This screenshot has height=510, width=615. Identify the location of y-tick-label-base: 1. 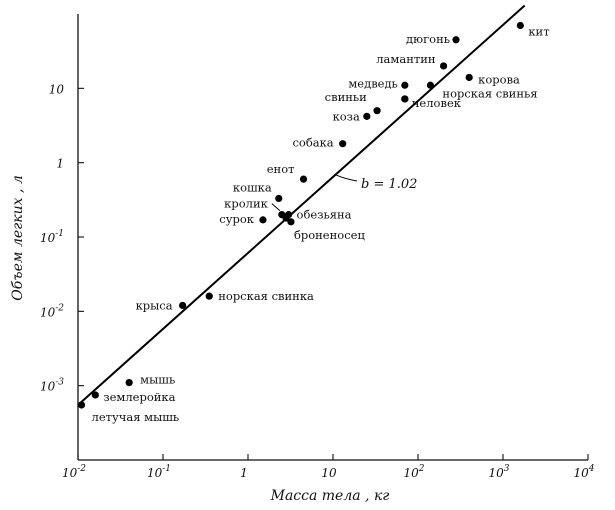
(60, 164).